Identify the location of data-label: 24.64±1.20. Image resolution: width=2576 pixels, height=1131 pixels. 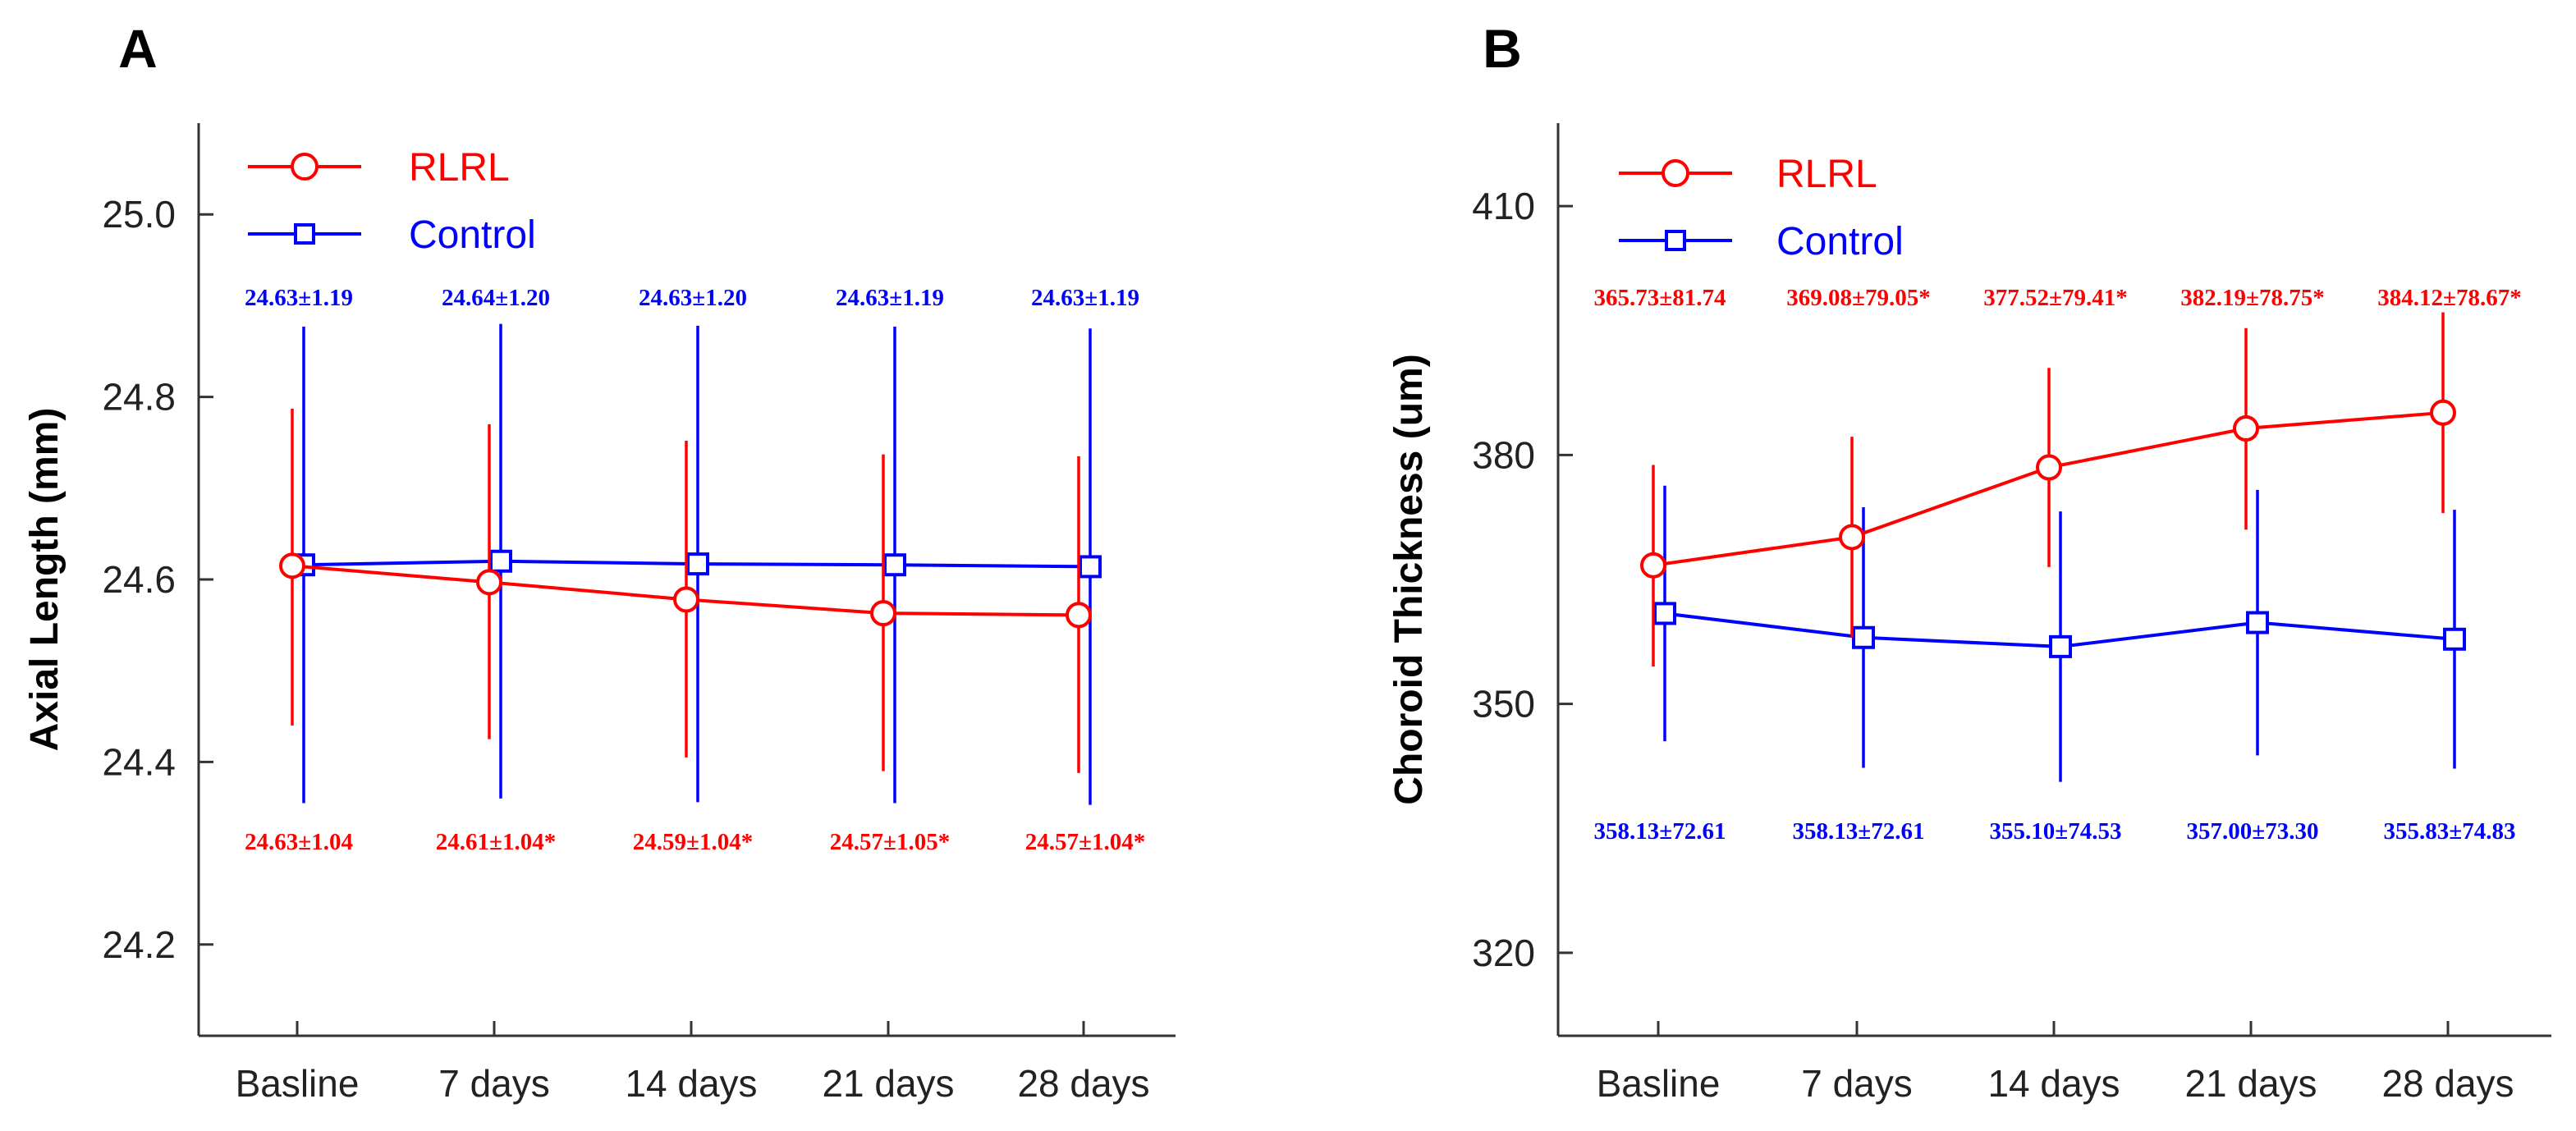
(496, 298).